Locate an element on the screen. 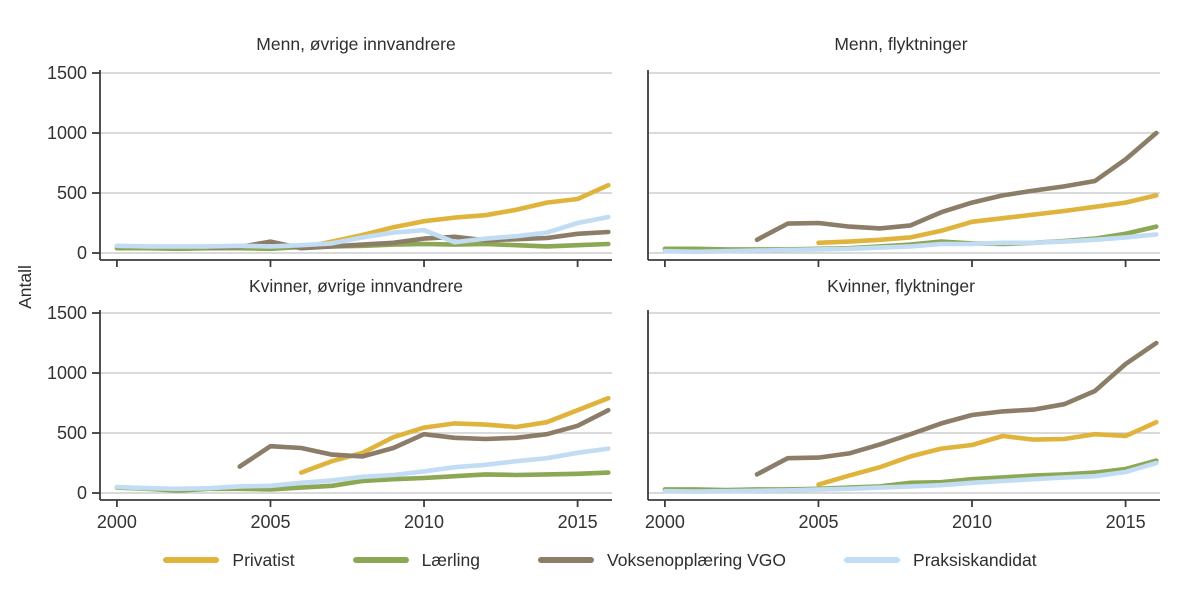 This screenshot has height=609, width=1200. panel-title-kvinner-ovrige: Kvinner, øvrige innvandrere is located at coordinates (356, 286).